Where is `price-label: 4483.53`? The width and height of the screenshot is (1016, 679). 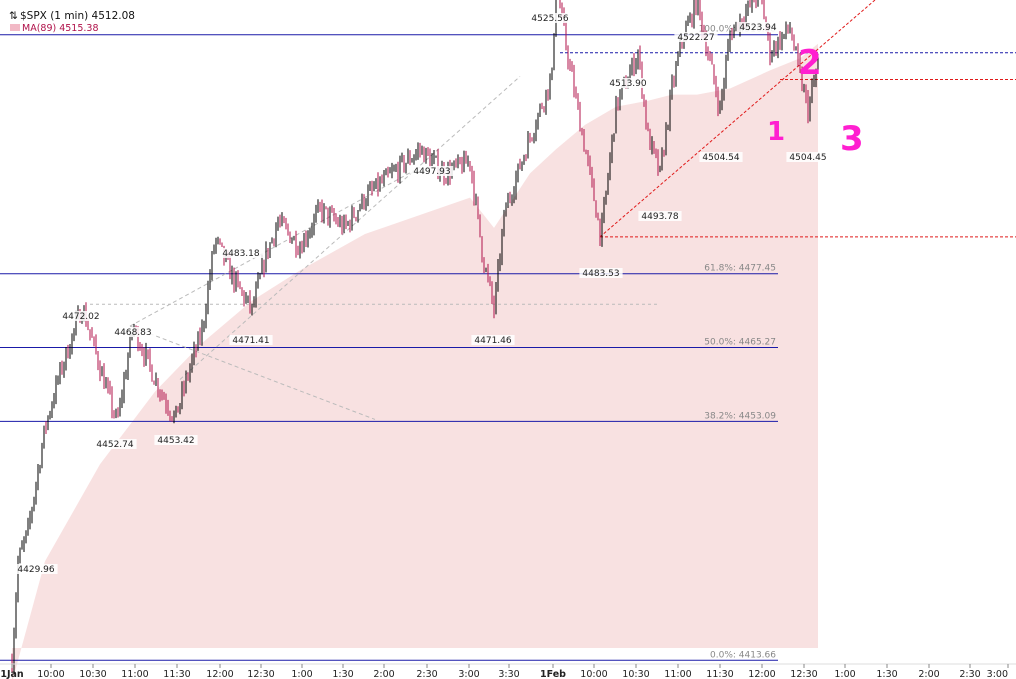
price-label: 4483.53 is located at coordinates (600, 274).